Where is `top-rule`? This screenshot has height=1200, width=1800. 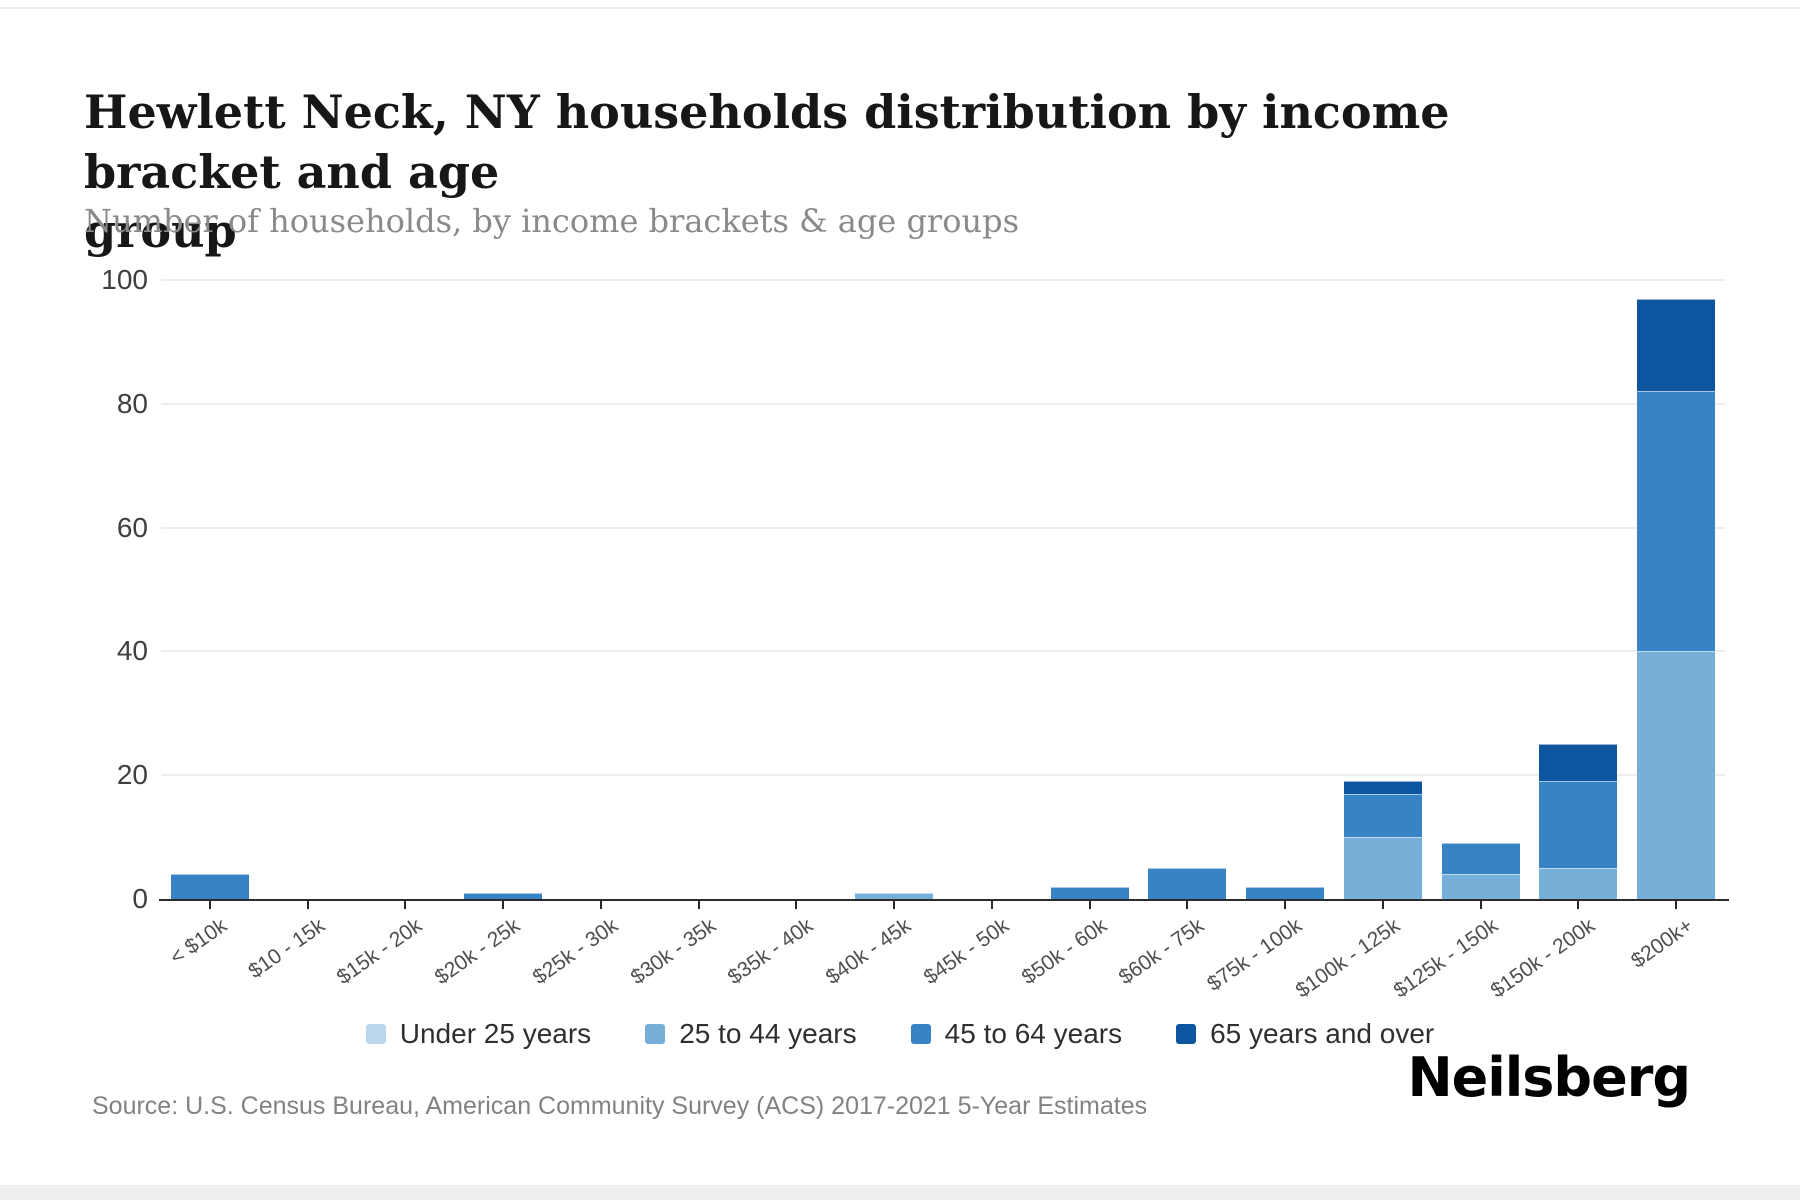 top-rule is located at coordinates (900, 8).